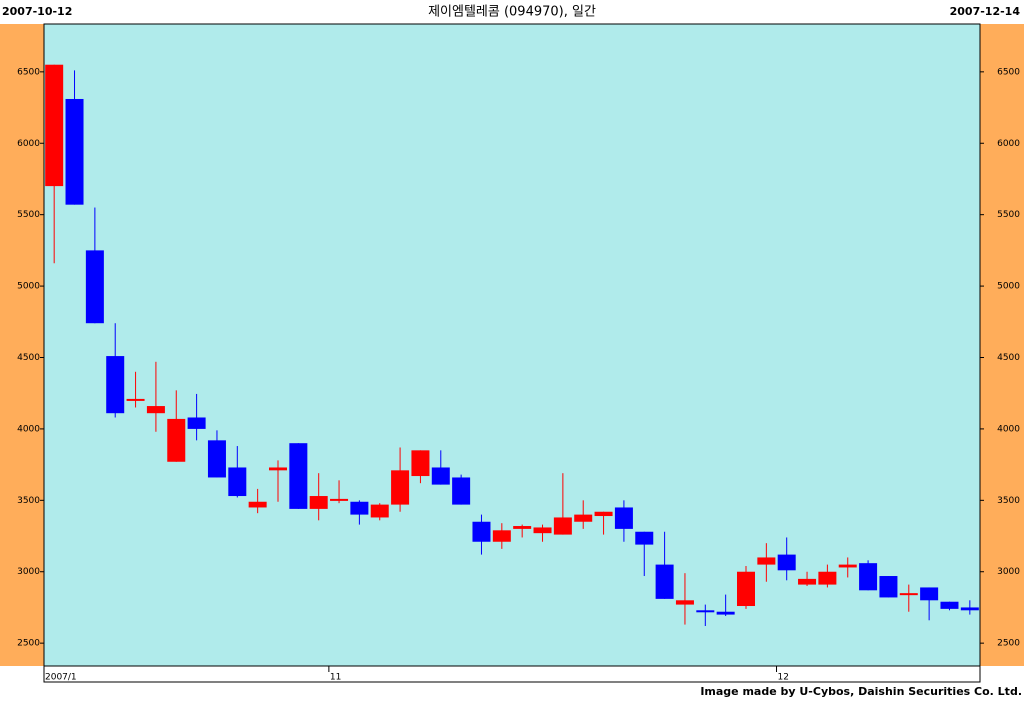 This screenshot has width=1024, height=706. I want to click on left-axis-panel, so click(22, 345).